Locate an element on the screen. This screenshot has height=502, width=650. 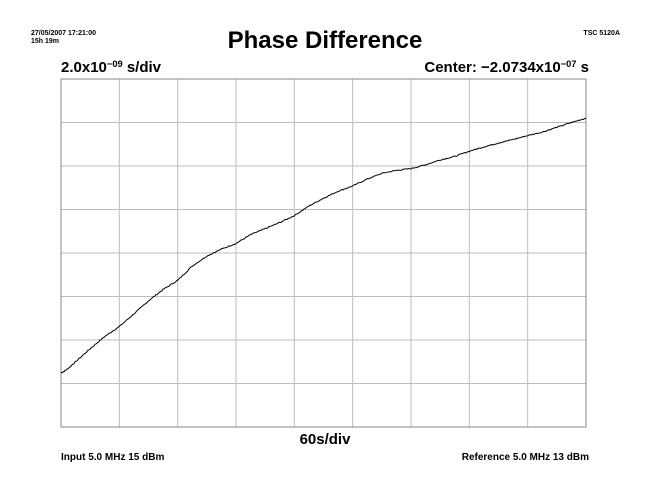
center-label: Center: −2.0734x10−07 s is located at coordinates (506, 67).